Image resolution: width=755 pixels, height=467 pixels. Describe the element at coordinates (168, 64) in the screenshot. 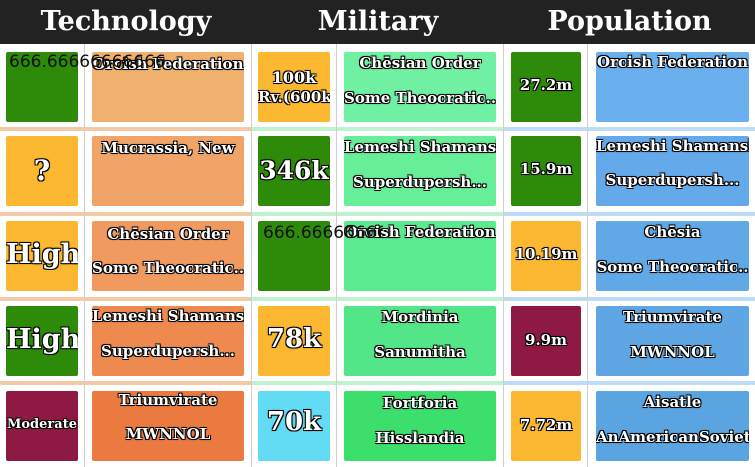

I see `tech-nation-name: Orcish Federation` at that location.